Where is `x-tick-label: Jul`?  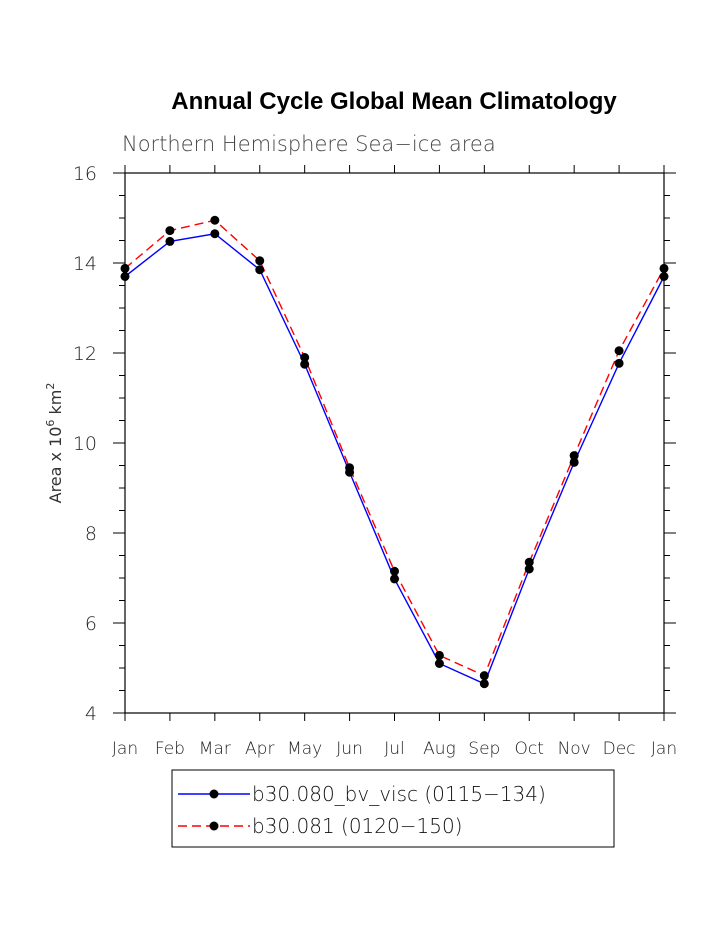
x-tick-label: Jul is located at coordinates (394, 749).